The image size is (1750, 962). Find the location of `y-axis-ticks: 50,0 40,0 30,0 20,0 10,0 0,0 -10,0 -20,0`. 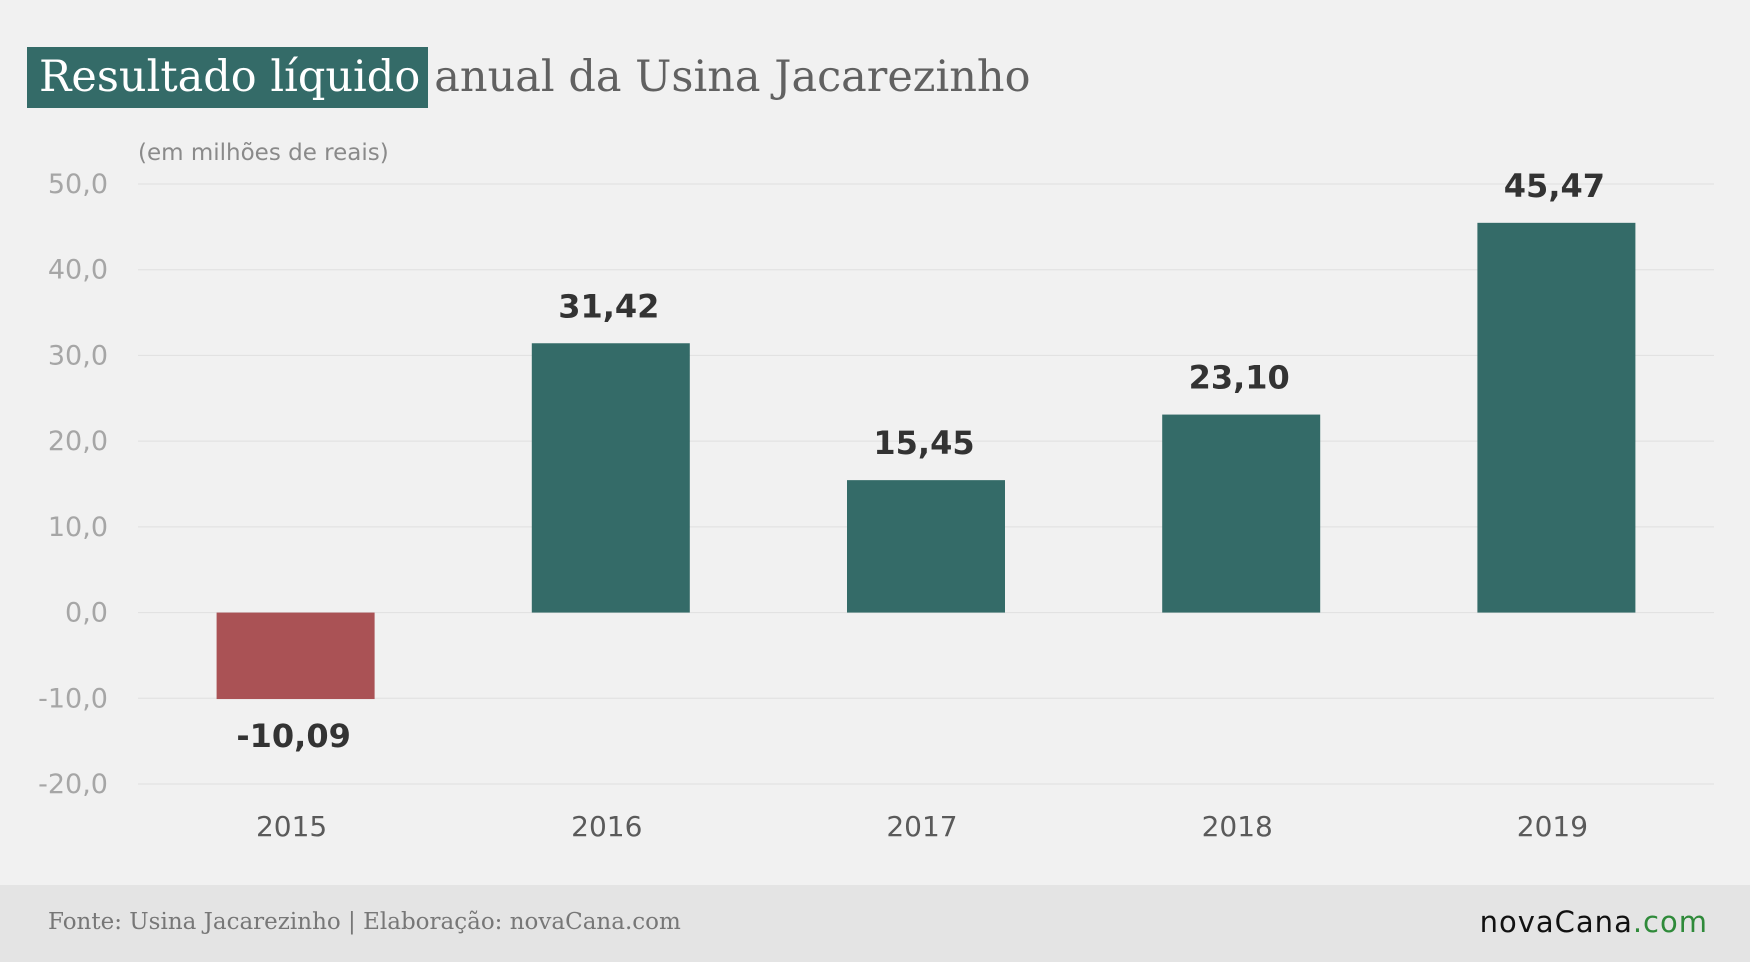

y-axis-ticks: 50,0 40,0 30,0 20,0 10,0 0,0 -10,0 -20,0 is located at coordinates (73, 484).